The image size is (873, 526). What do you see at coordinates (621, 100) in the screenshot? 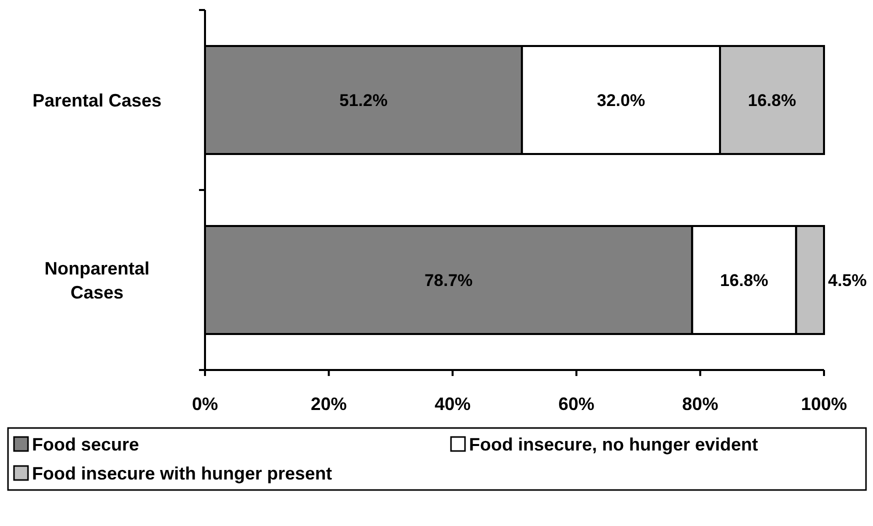
I see `data-label: 32.0%` at bounding box center [621, 100].